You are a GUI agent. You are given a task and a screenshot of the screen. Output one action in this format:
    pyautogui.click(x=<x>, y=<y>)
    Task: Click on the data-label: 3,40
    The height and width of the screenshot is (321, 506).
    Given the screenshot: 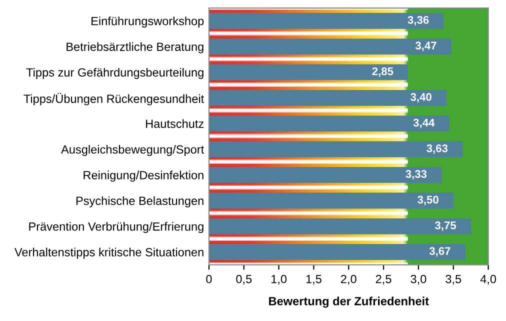 What is the action you would take?
    pyautogui.click(x=421, y=97)
    